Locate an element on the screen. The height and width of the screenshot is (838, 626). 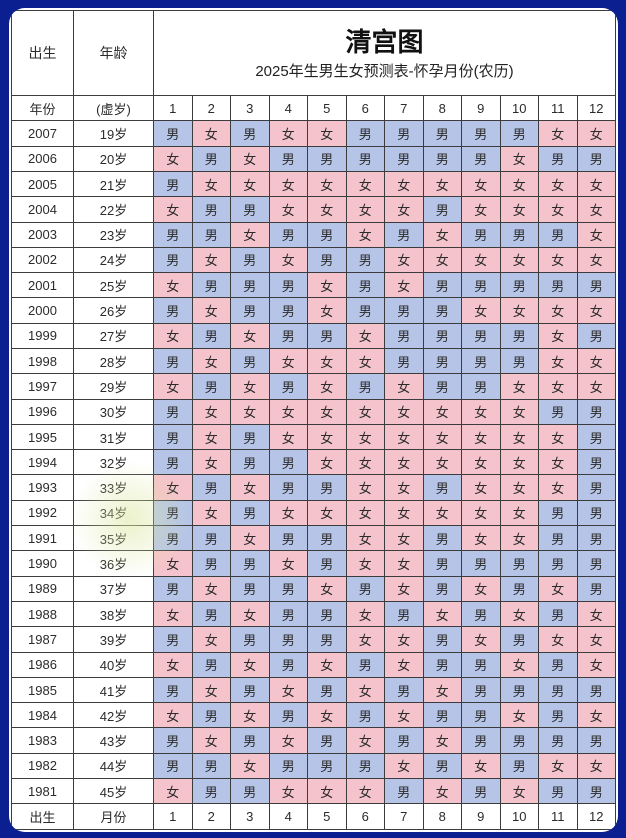
age-cell: 26岁 is located at coordinates (113, 310).